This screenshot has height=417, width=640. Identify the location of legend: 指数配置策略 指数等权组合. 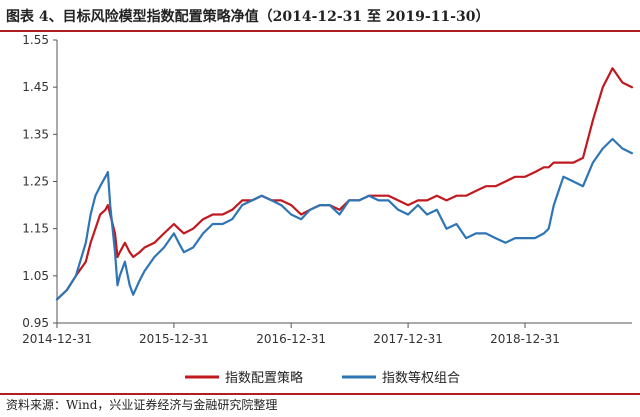
(322, 378).